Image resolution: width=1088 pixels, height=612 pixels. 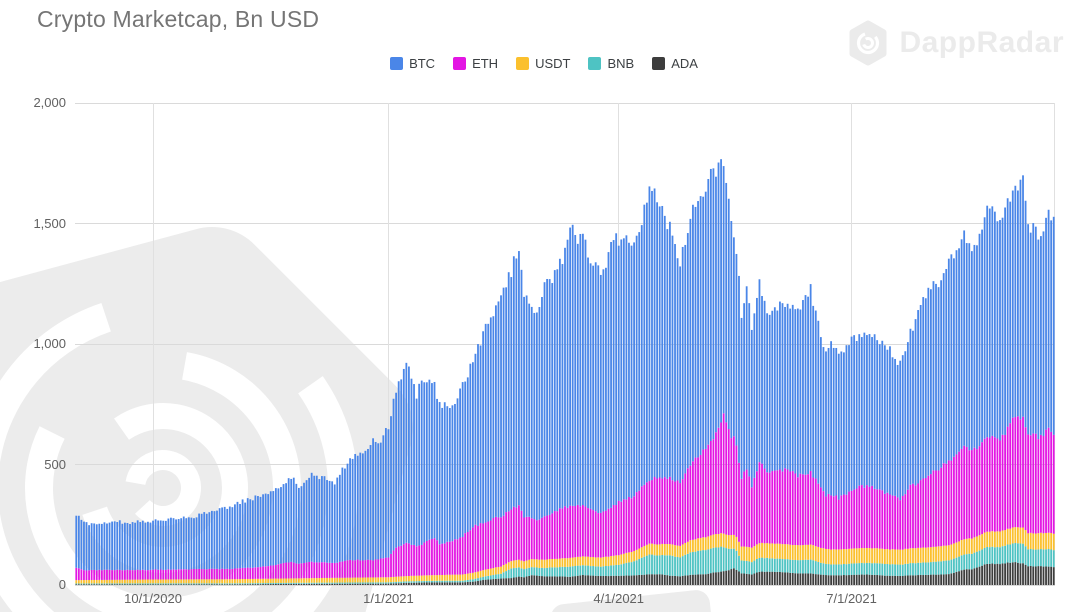 I want to click on legend-label: ETH, so click(x=485, y=63).